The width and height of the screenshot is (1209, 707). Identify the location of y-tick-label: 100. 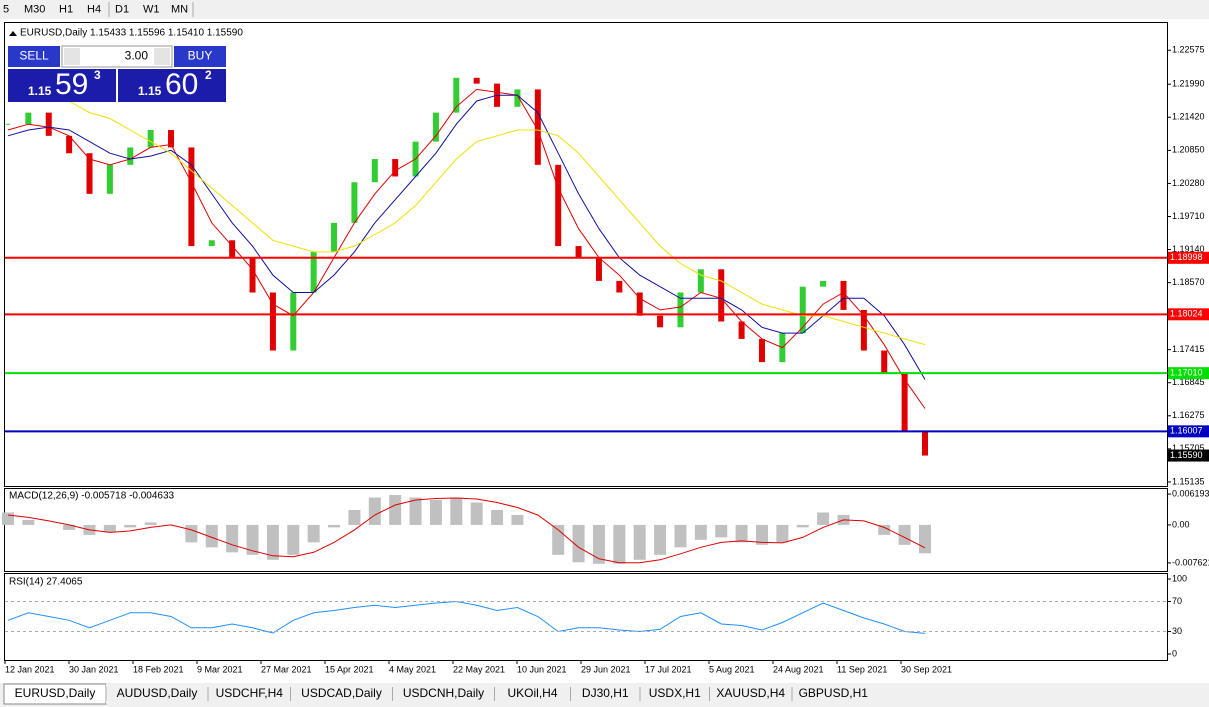
(1179, 578).